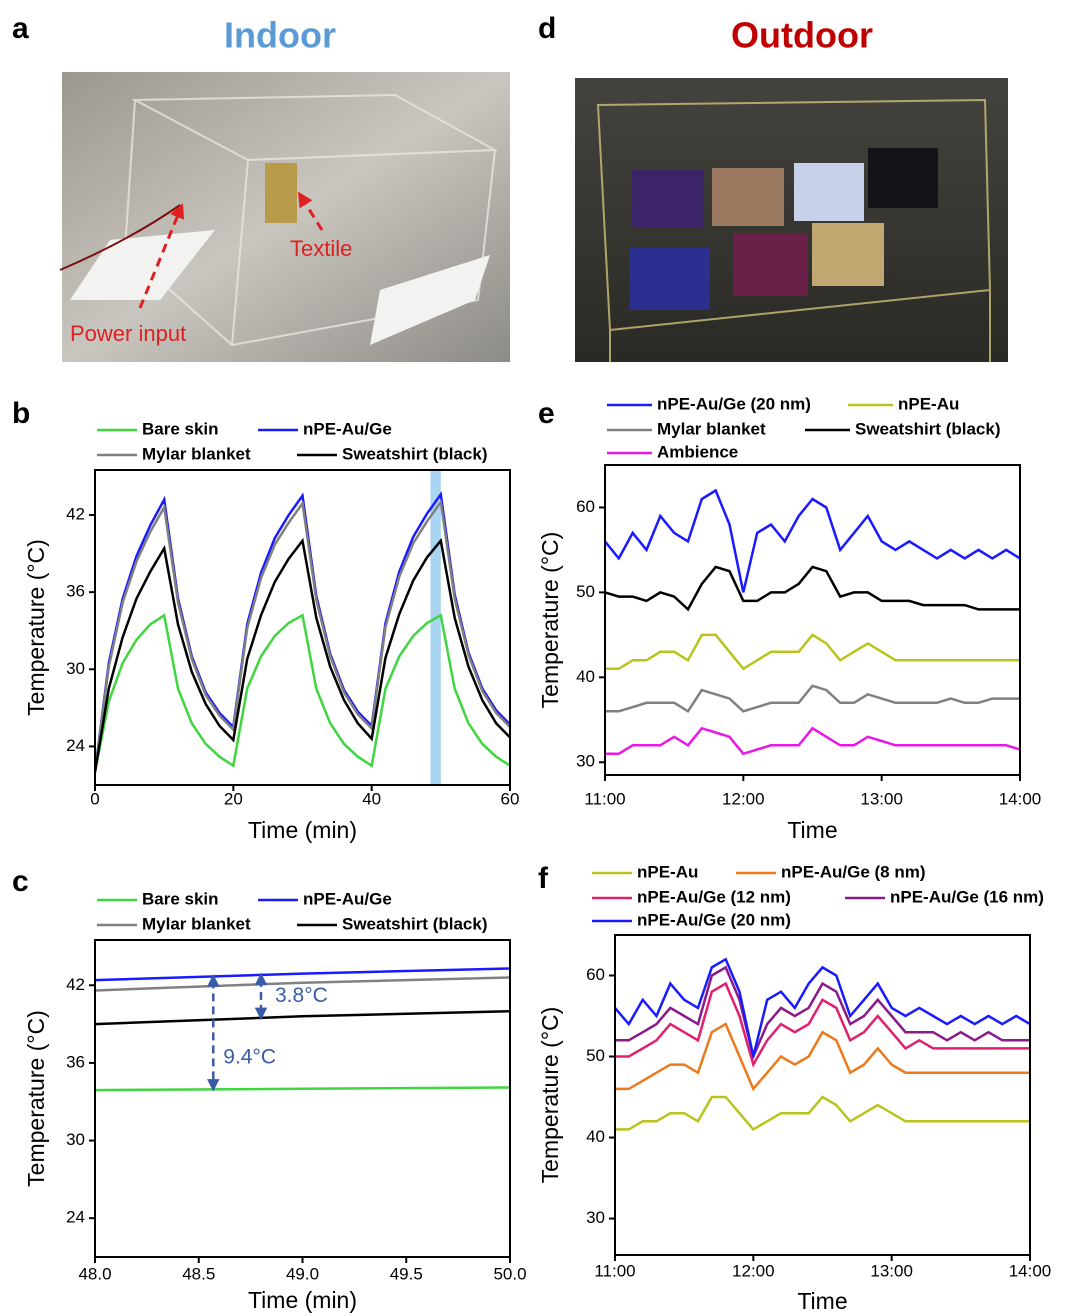 The image size is (1072, 1316). What do you see at coordinates (94, 798) in the screenshot?
I see `x-tick-label: 0` at bounding box center [94, 798].